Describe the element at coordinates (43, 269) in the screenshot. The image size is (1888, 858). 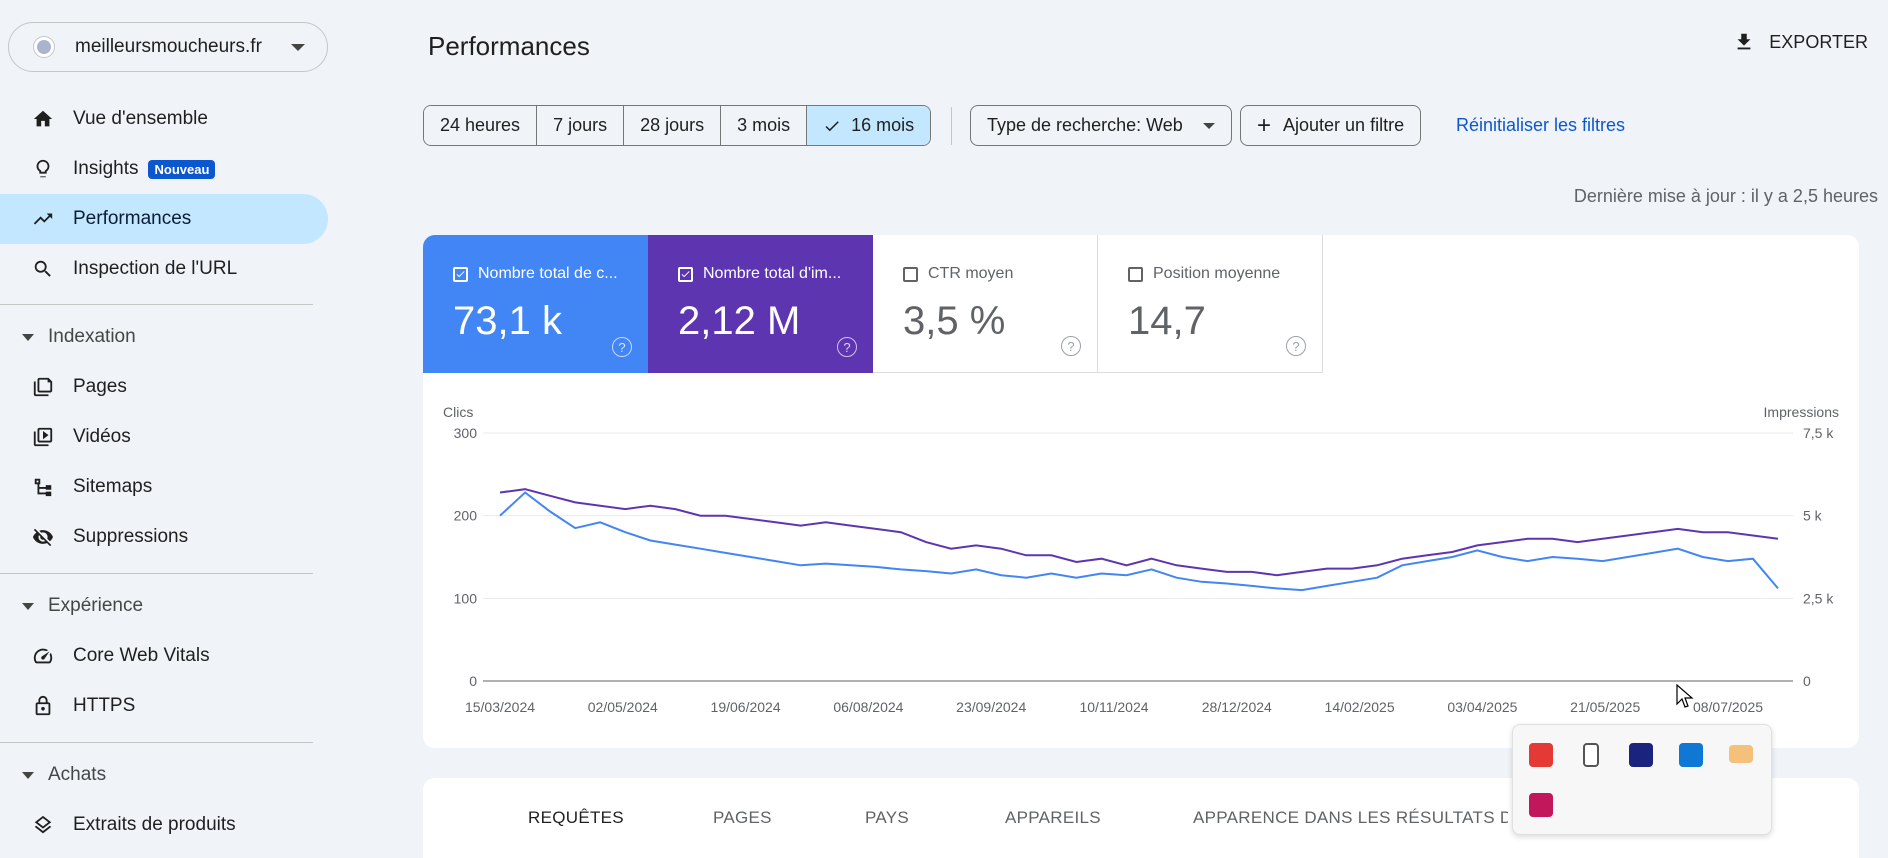
I see `search-icon` at that location.